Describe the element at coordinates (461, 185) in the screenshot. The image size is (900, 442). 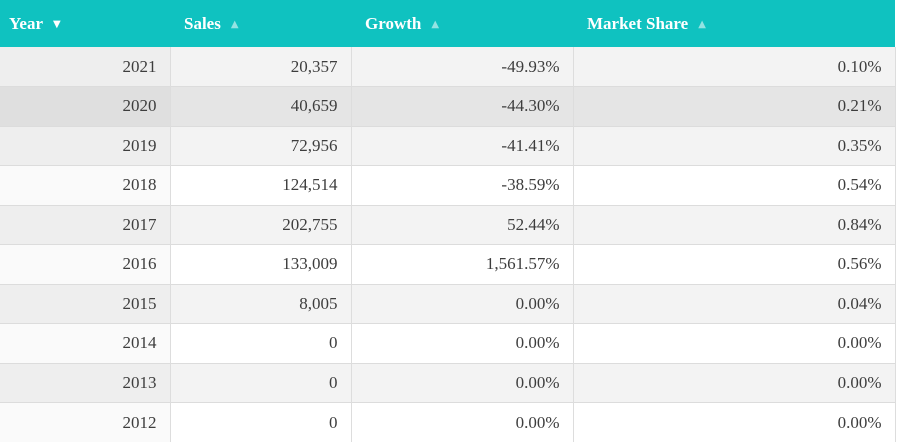
I see `cell-growth: -38.59%` at that location.